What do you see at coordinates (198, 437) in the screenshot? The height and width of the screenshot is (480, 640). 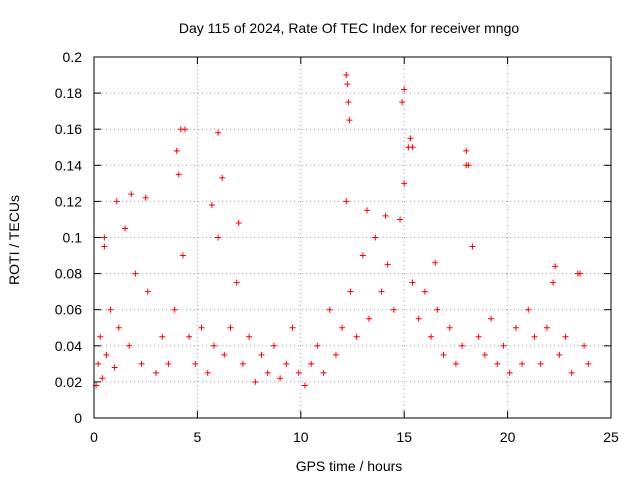 I see `x-tick-label: 5` at bounding box center [198, 437].